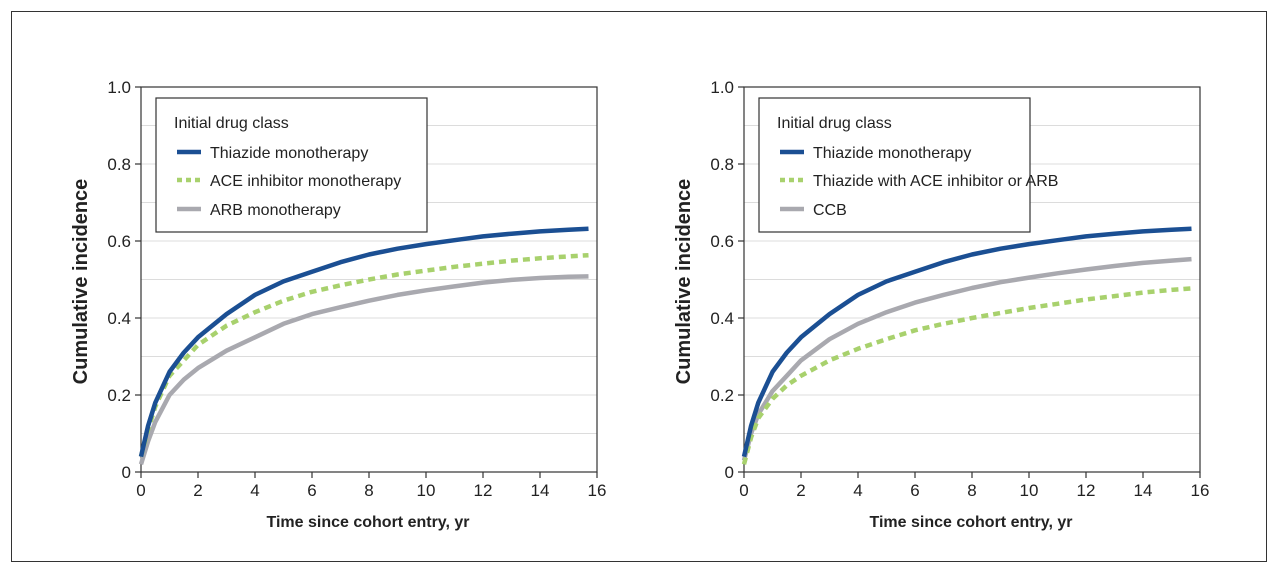 This screenshot has width=1280, height=575. I want to click on legend-item-label: ACE inhibitor monotherapy, so click(305, 181).